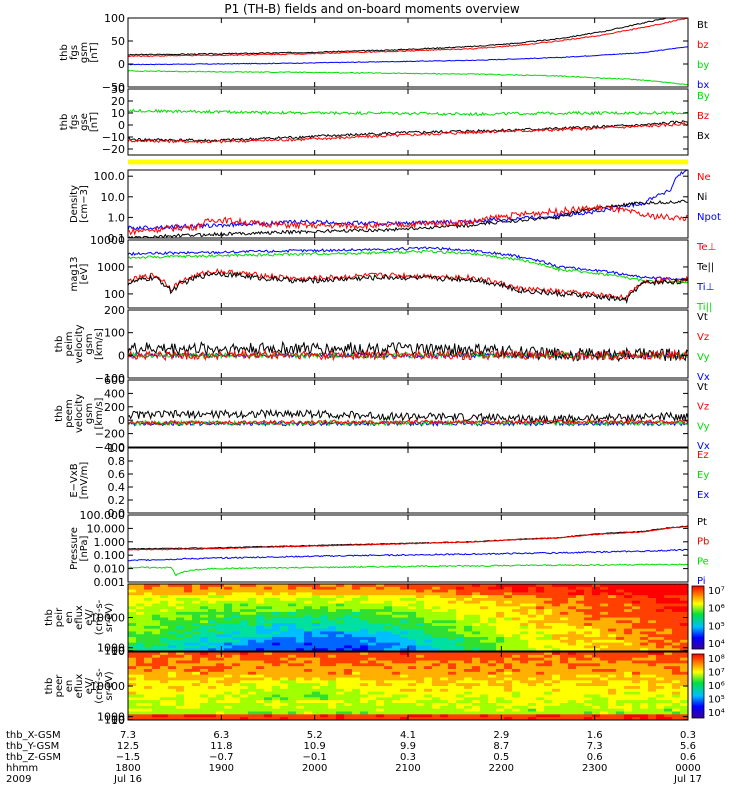 This screenshot has height=800, width=750. What do you see at coordinates (117, 513) in the screenshot?
I see `y-tick-label: 0.0` at bounding box center [117, 513].